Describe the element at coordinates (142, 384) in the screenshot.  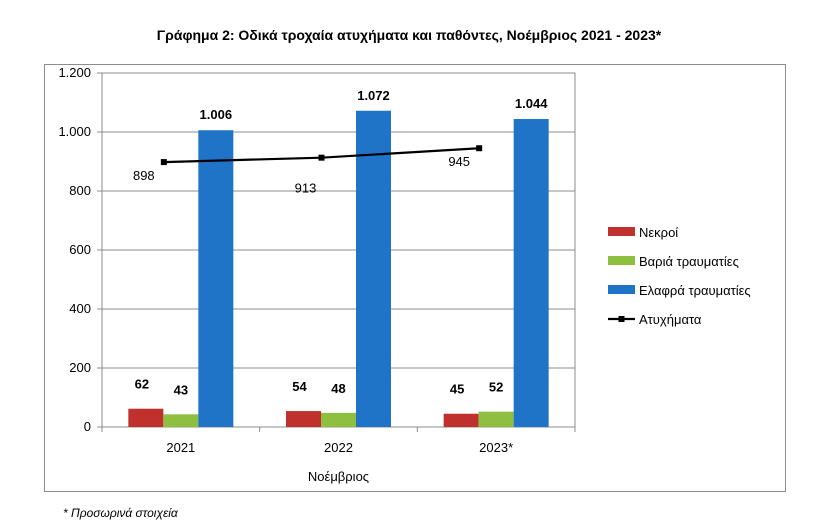
I see `data-label: 62` at that location.